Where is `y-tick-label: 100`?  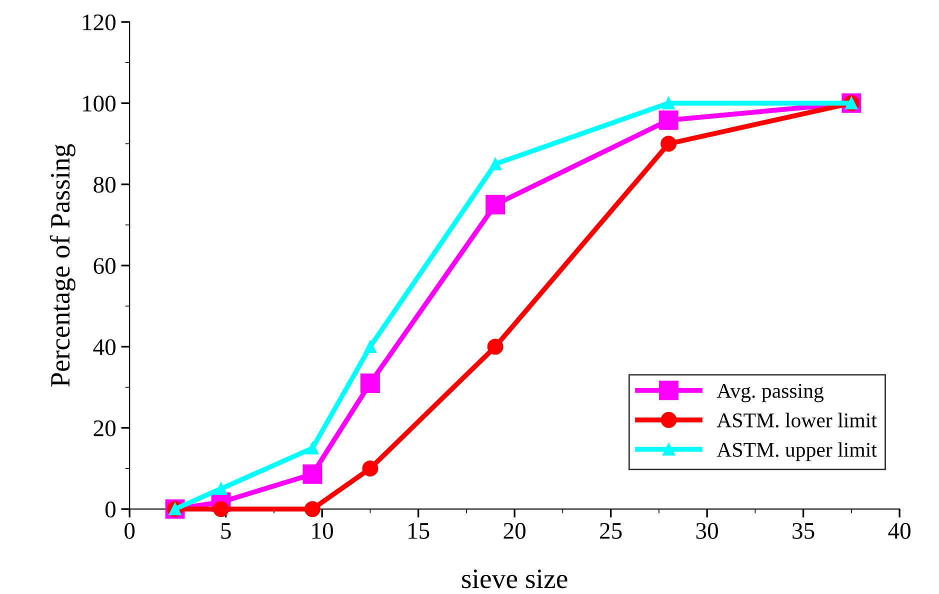
y-tick-label: 100 is located at coordinates (99, 104).